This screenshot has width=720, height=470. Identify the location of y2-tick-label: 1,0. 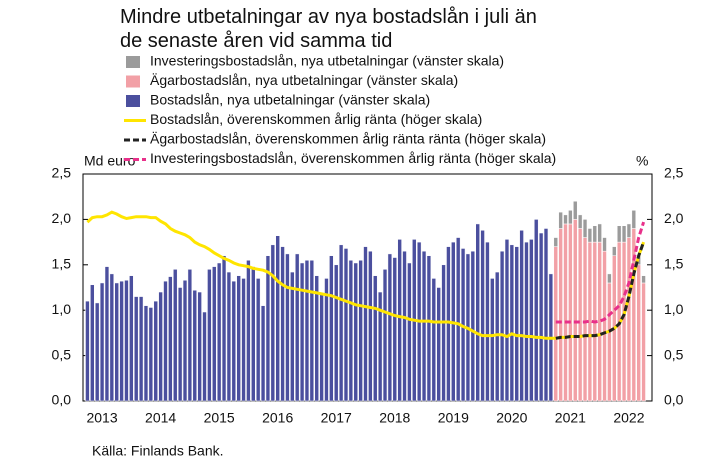
(674, 309).